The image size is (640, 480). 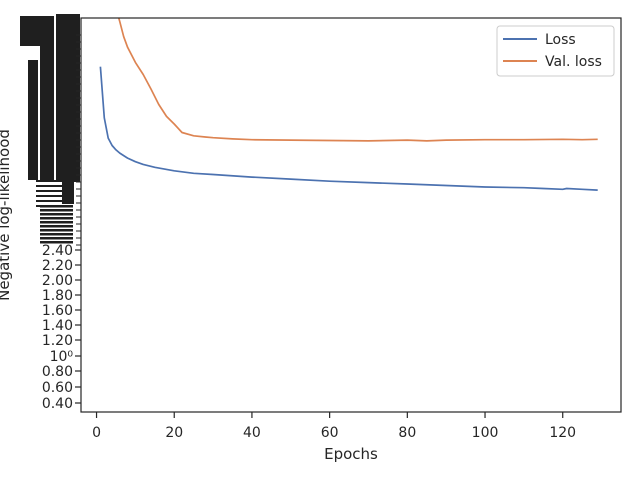 I want to click on y-tick-label: 1.60, so click(x=57, y=311).